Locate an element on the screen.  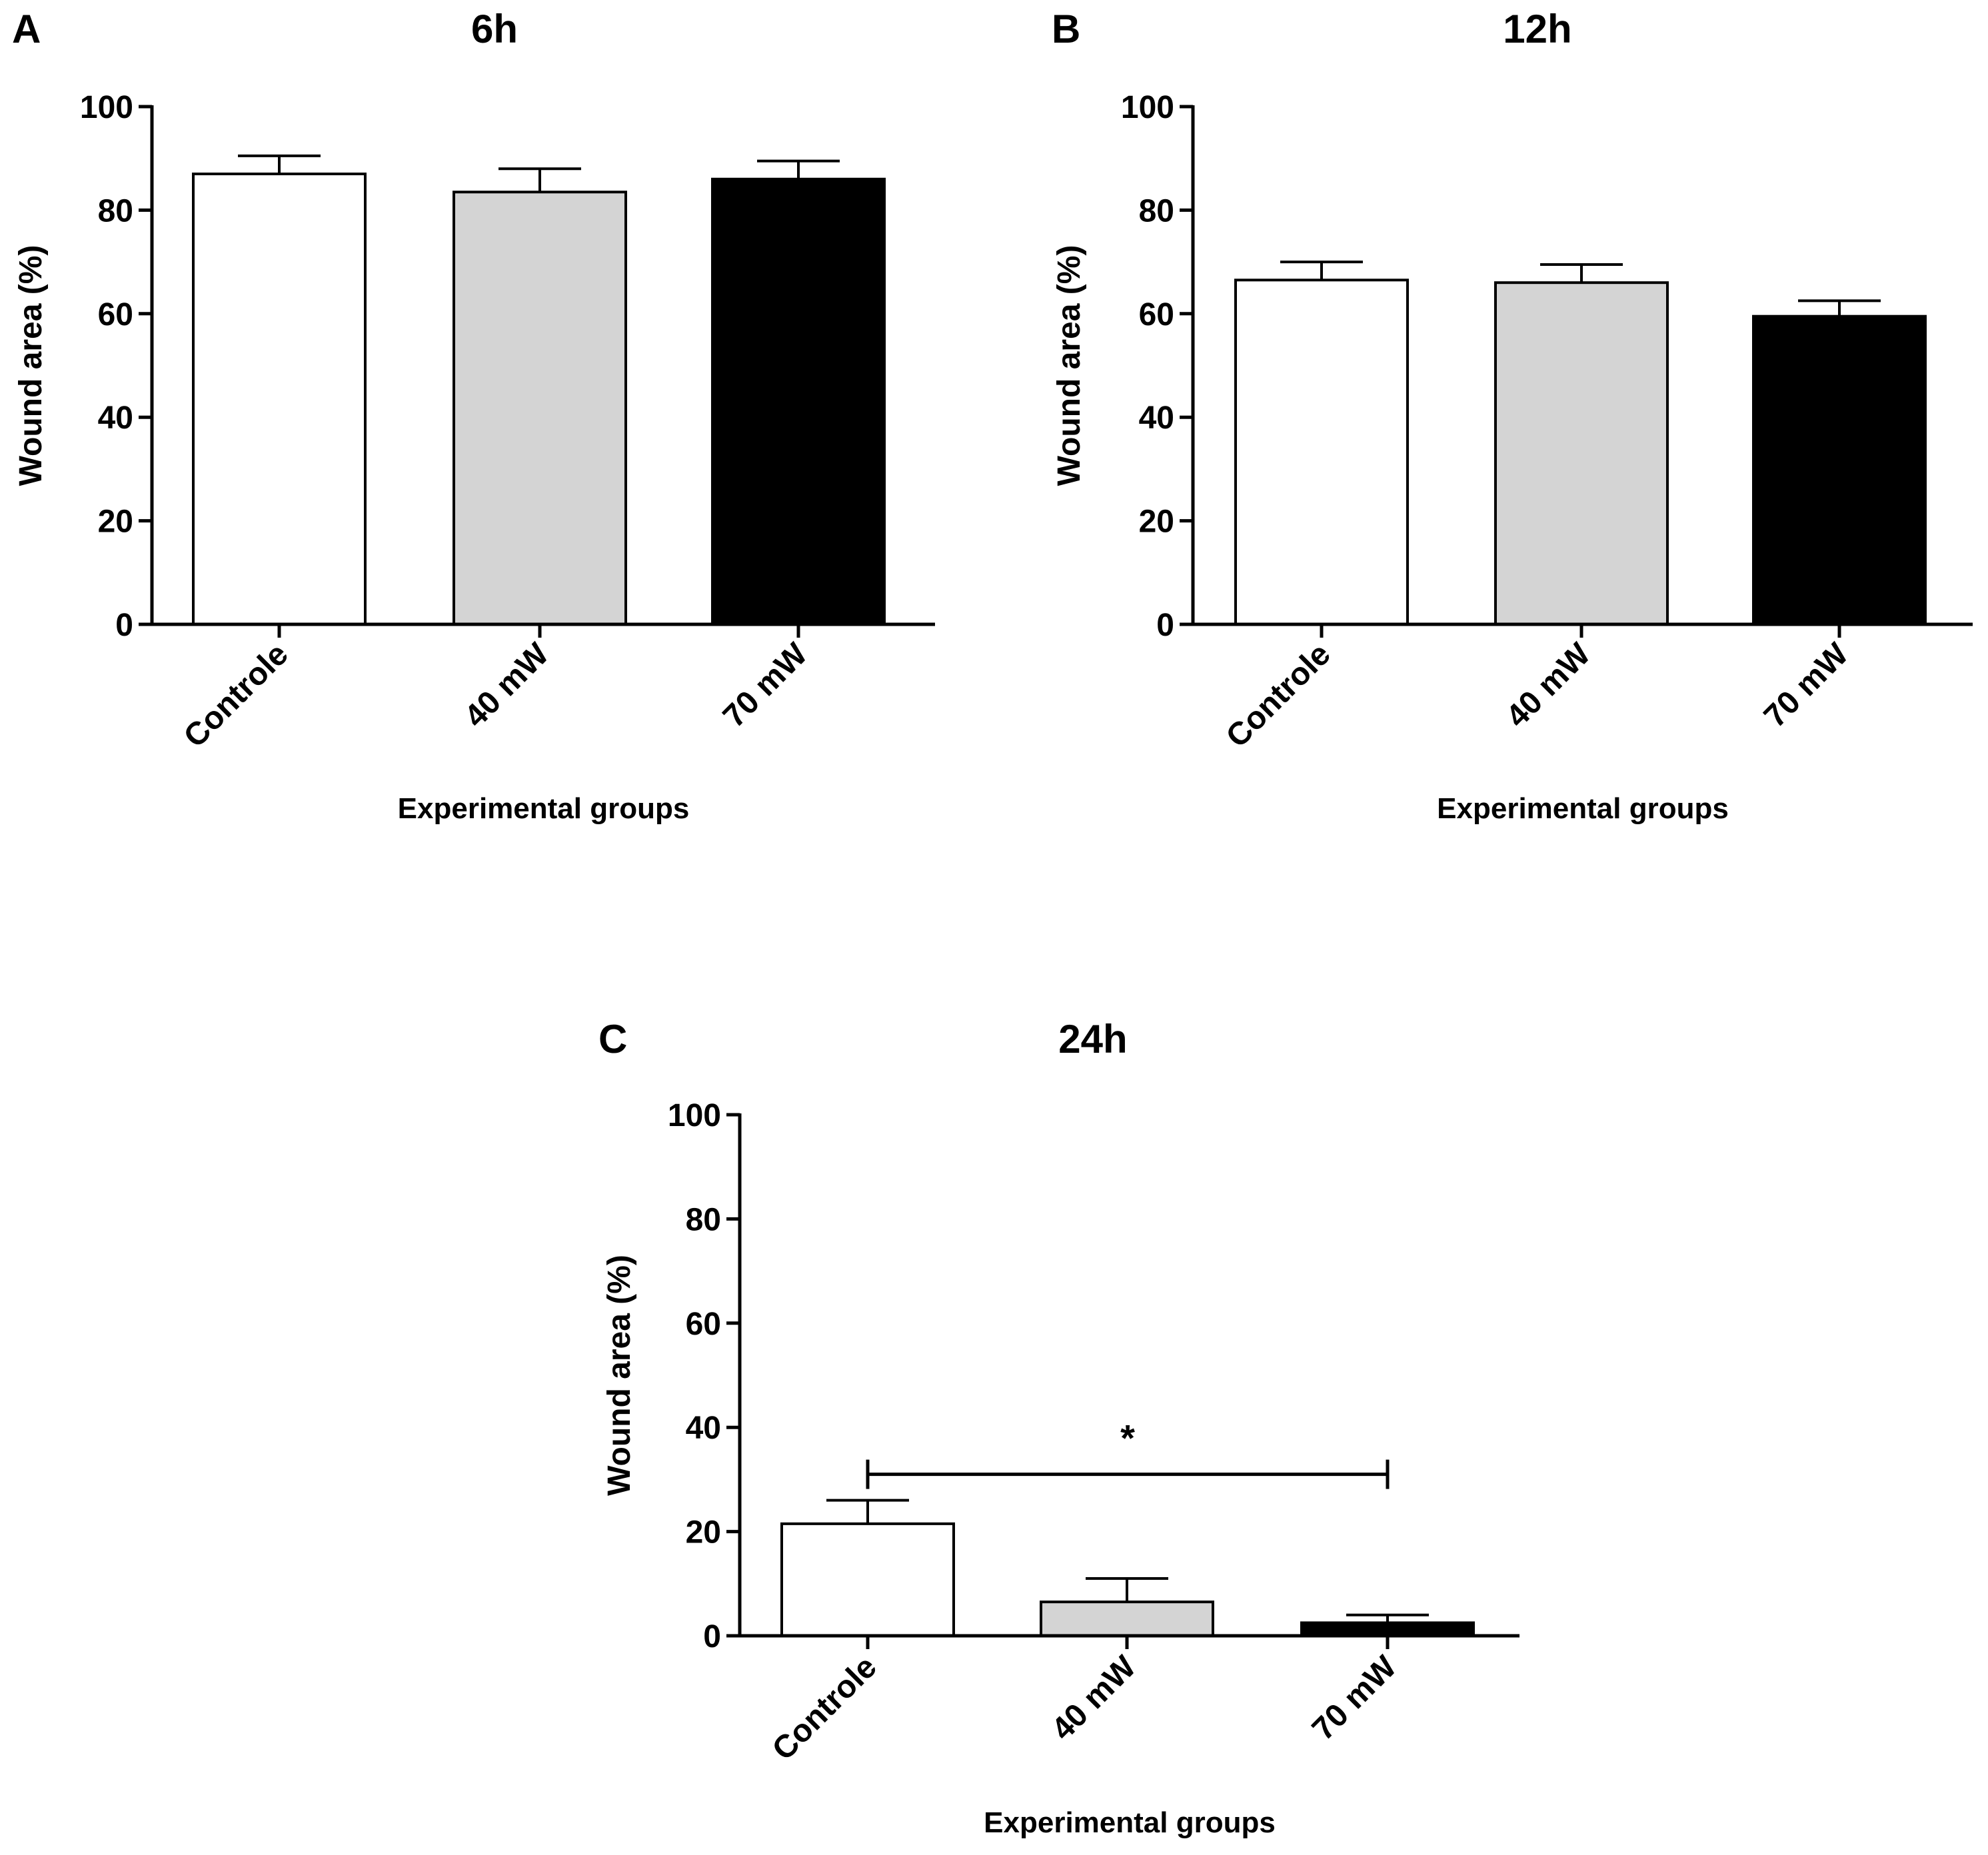
panel-letter: A is located at coordinates (26, 29).